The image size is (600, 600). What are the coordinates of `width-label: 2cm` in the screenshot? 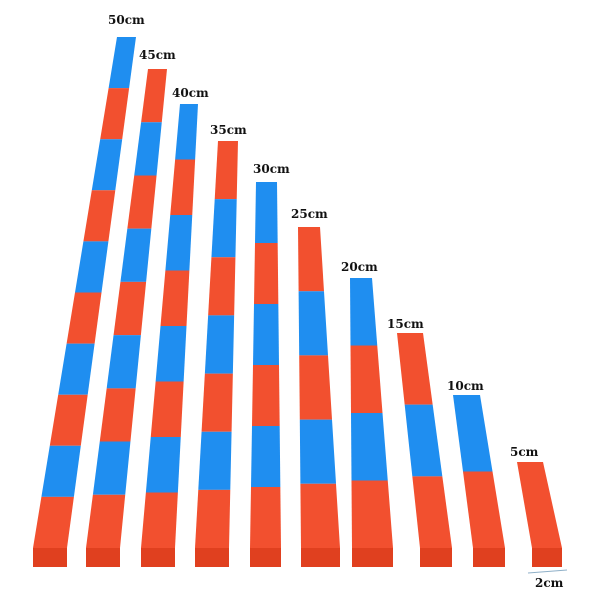 It's located at (549, 583).